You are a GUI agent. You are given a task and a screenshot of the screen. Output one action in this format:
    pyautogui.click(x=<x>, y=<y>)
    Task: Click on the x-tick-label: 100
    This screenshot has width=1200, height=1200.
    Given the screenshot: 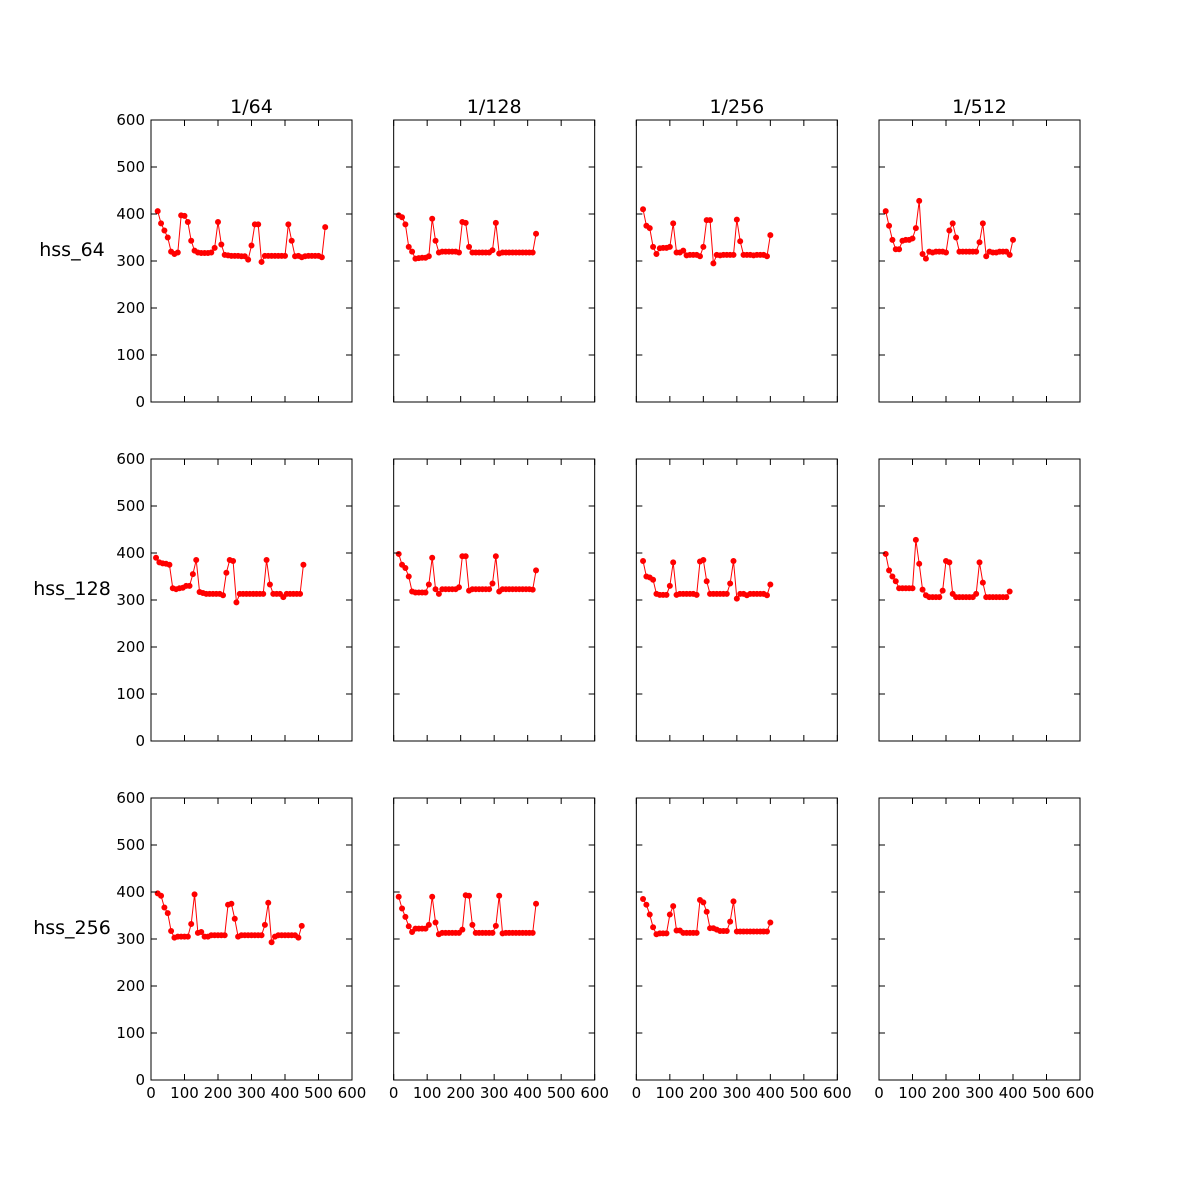 What is the action you would take?
    pyautogui.click(x=427, y=1093)
    